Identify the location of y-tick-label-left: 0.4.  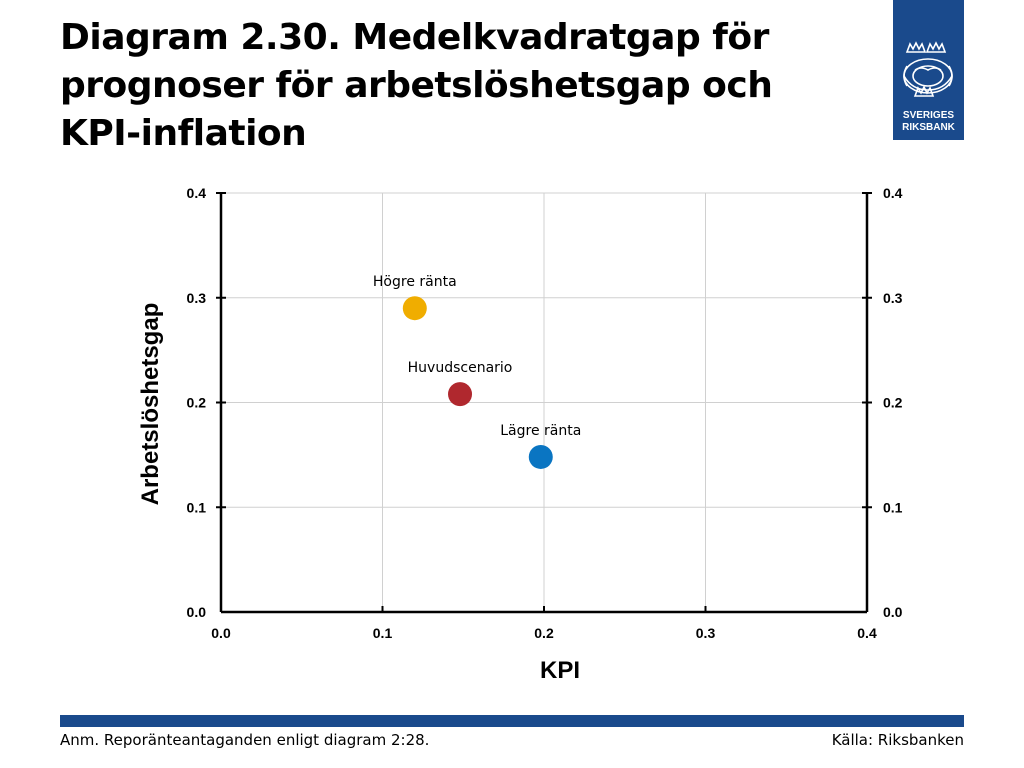
(197, 193).